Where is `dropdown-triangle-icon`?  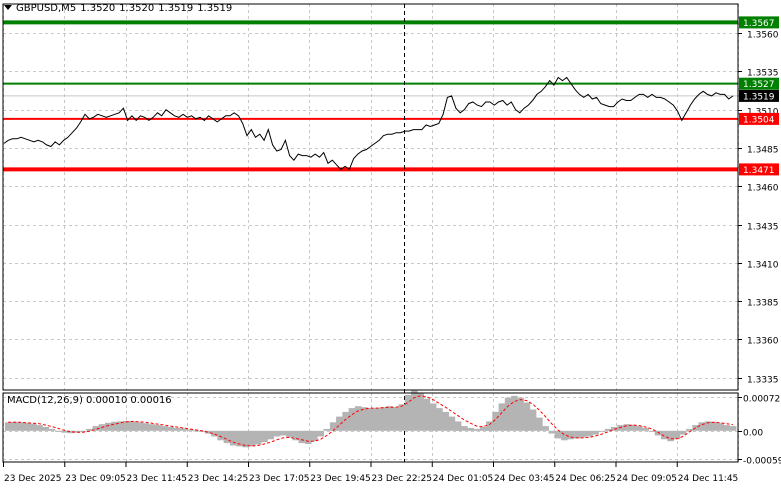
dropdown-triangle-icon is located at coordinates (8, 7).